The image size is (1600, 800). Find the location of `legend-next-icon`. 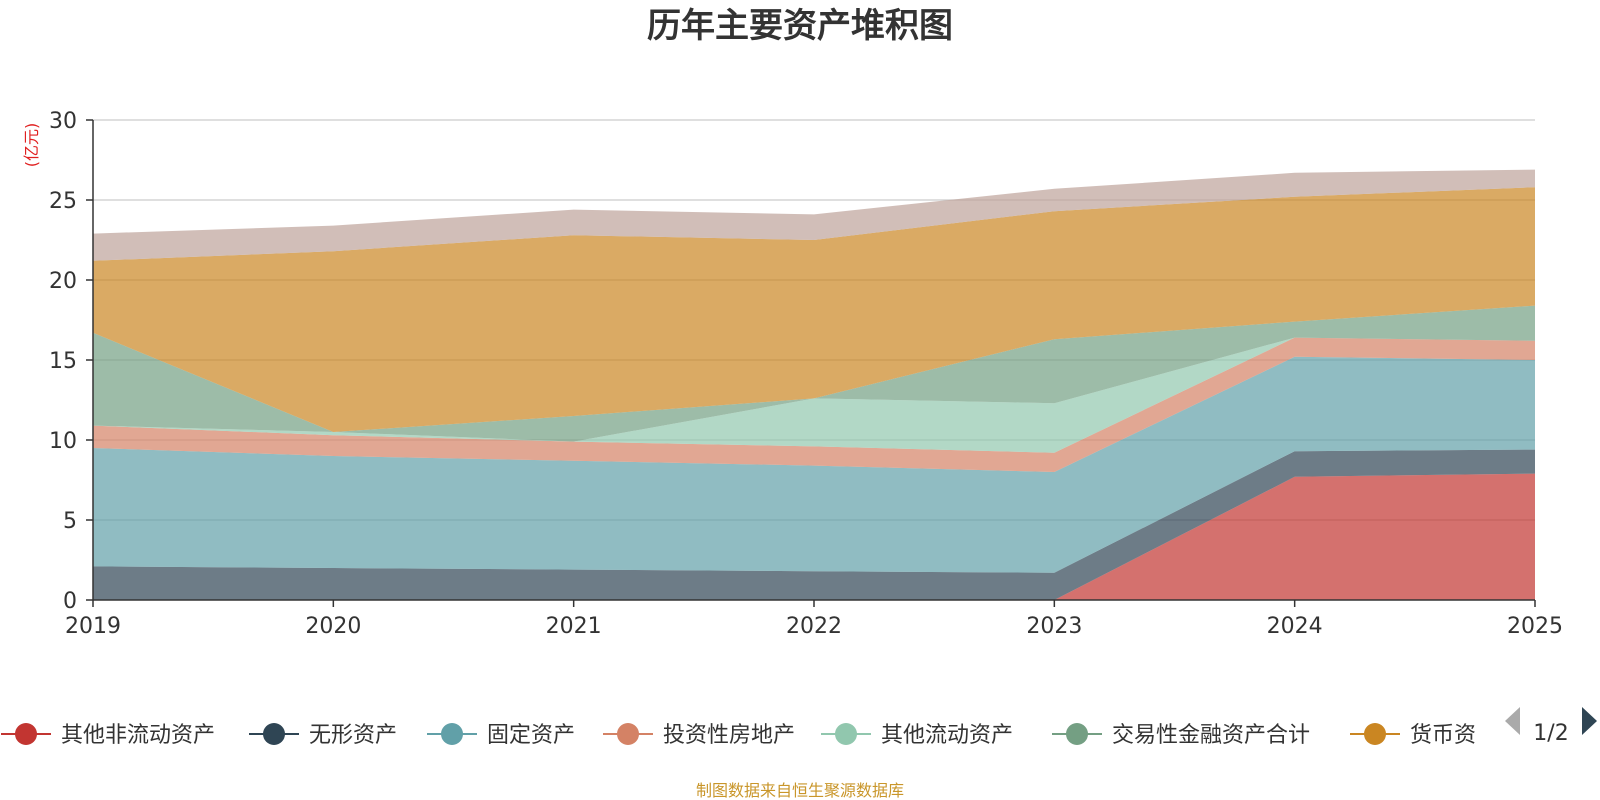

legend-next-icon is located at coordinates (1589, 721).